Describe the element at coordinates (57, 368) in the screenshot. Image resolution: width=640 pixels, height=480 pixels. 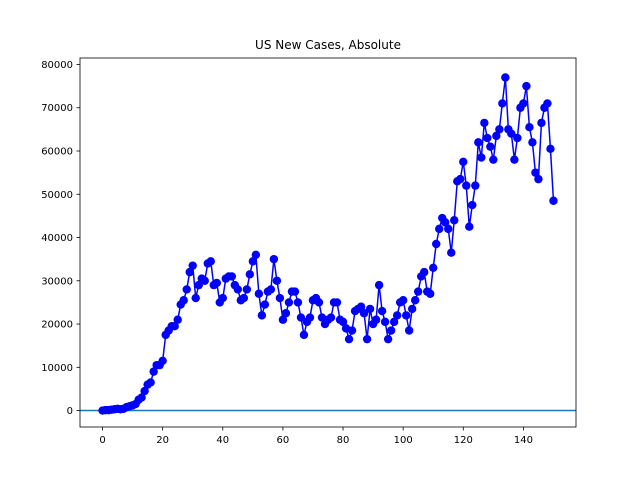
I see `y-tick-label: 10000` at that location.